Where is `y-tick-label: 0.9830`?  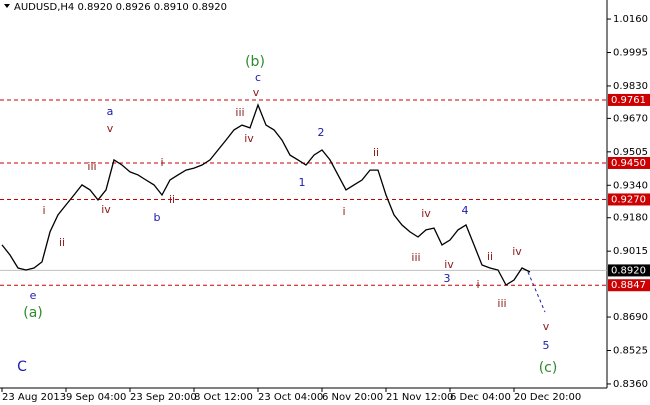 y-tick-label: 0.9830 is located at coordinates (630, 86).